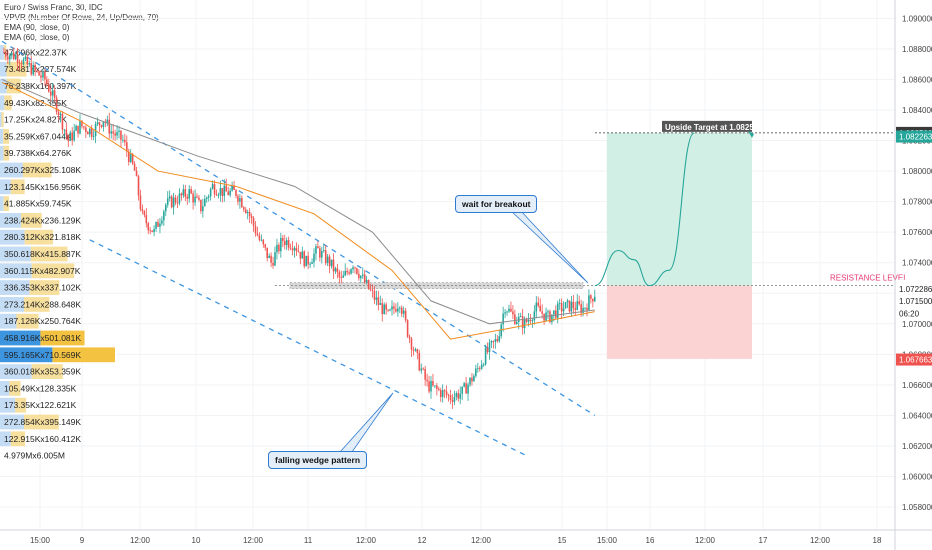 The image size is (932, 550). Describe the element at coordinates (679, 322) in the screenshot. I see `stop-zone` at that location.